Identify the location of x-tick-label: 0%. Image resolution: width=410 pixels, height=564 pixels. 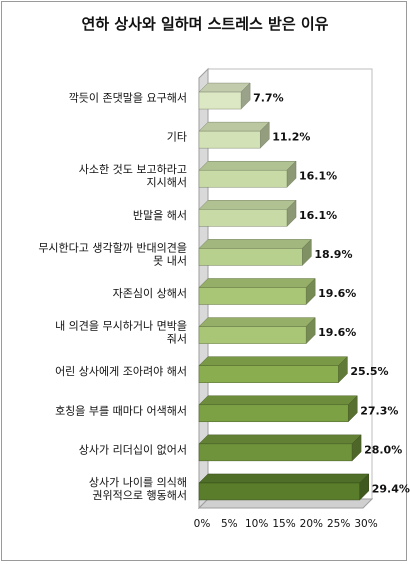
(202, 524).